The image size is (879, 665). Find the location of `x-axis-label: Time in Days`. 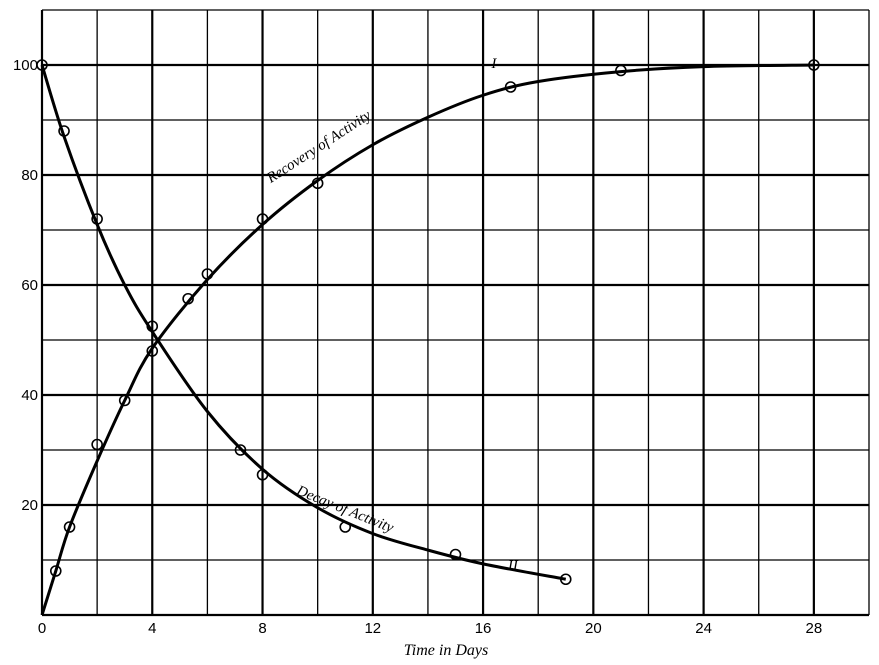

x-axis-label: Time in Days is located at coordinates (446, 650).